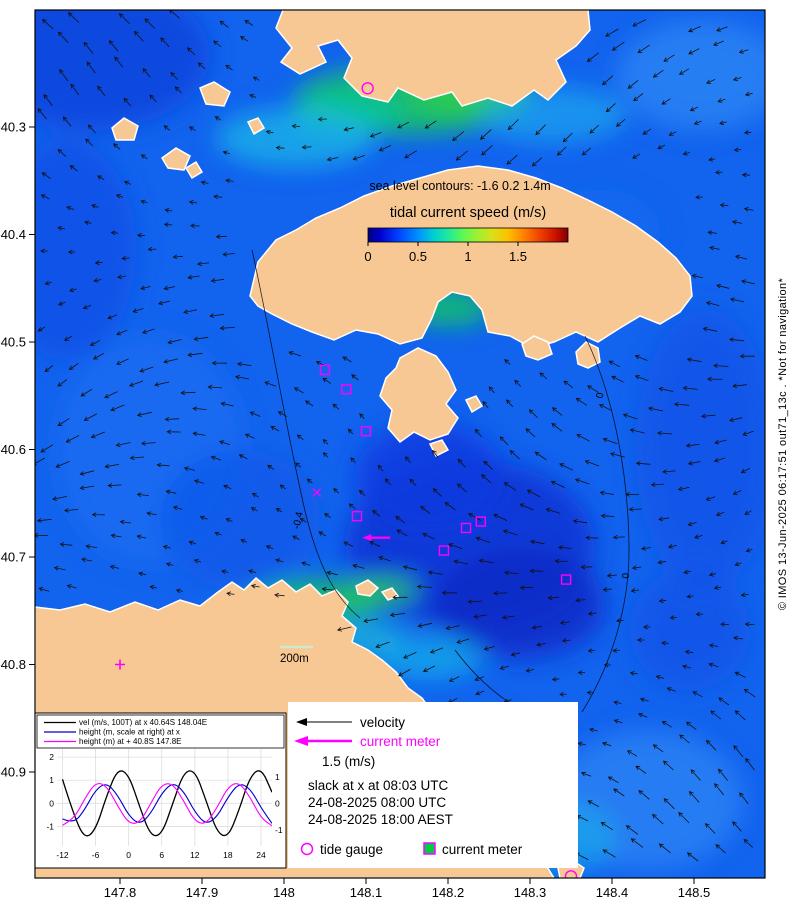 The image size is (794, 910). What do you see at coordinates (277, 777) in the screenshot?
I see `inset-yright-tick-label: 1` at bounding box center [277, 777].